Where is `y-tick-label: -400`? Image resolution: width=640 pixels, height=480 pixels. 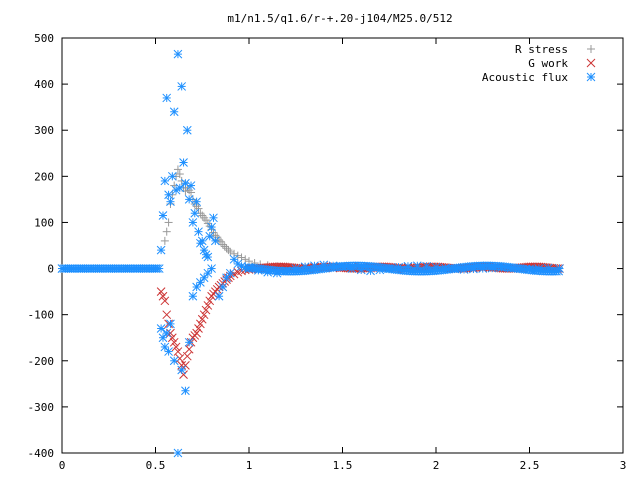 y-tick-label: -400 is located at coordinates (41, 453).